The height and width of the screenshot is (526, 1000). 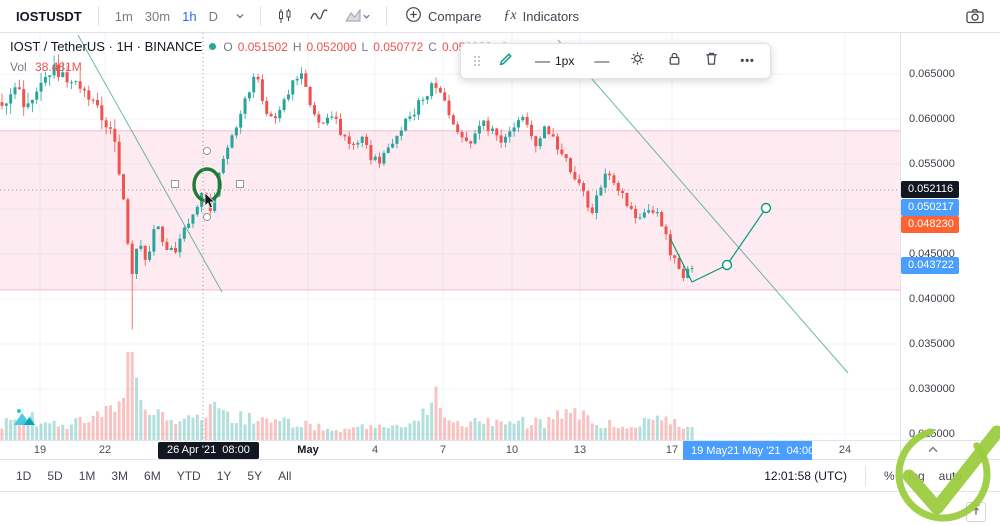 I want to click on projection-path, so click(x=718, y=245).